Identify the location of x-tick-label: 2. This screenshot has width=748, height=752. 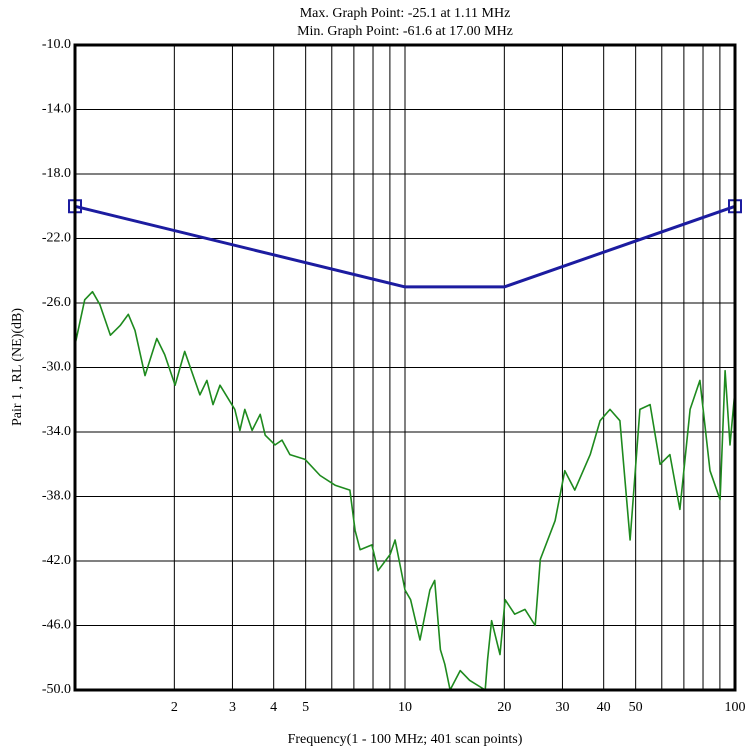
(174, 707).